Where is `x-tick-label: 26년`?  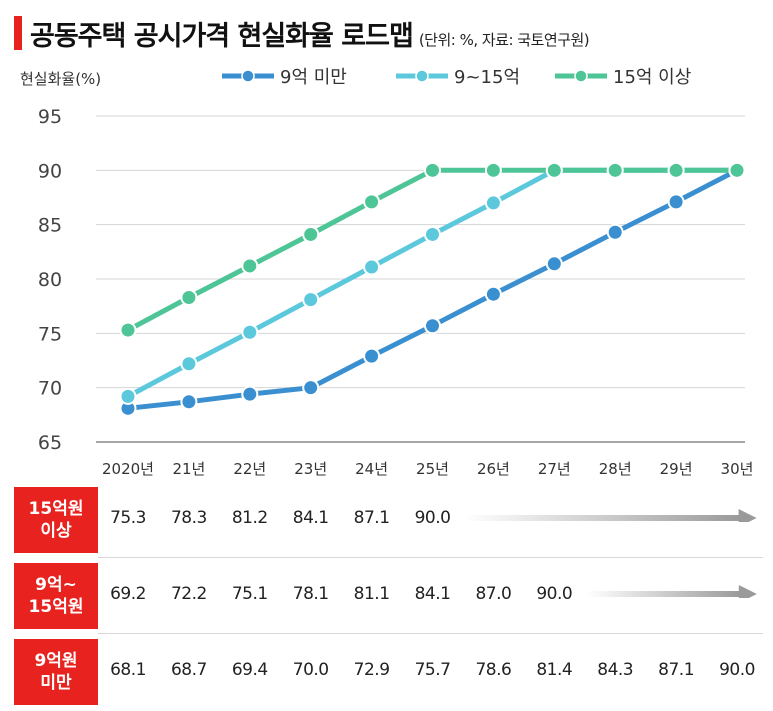
x-tick-label: 26년 is located at coordinates (493, 469).